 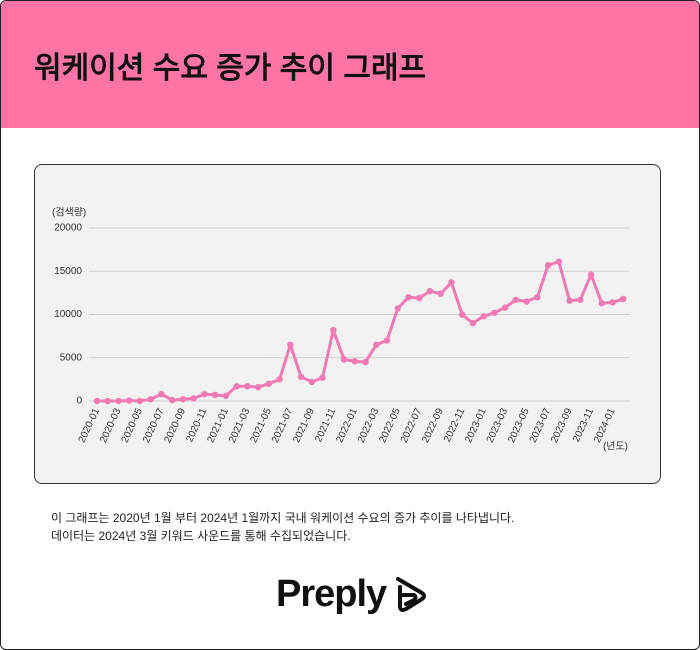 What do you see at coordinates (331, 594) in the screenshot?
I see `logo-text: Preply` at bounding box center [331, 594].